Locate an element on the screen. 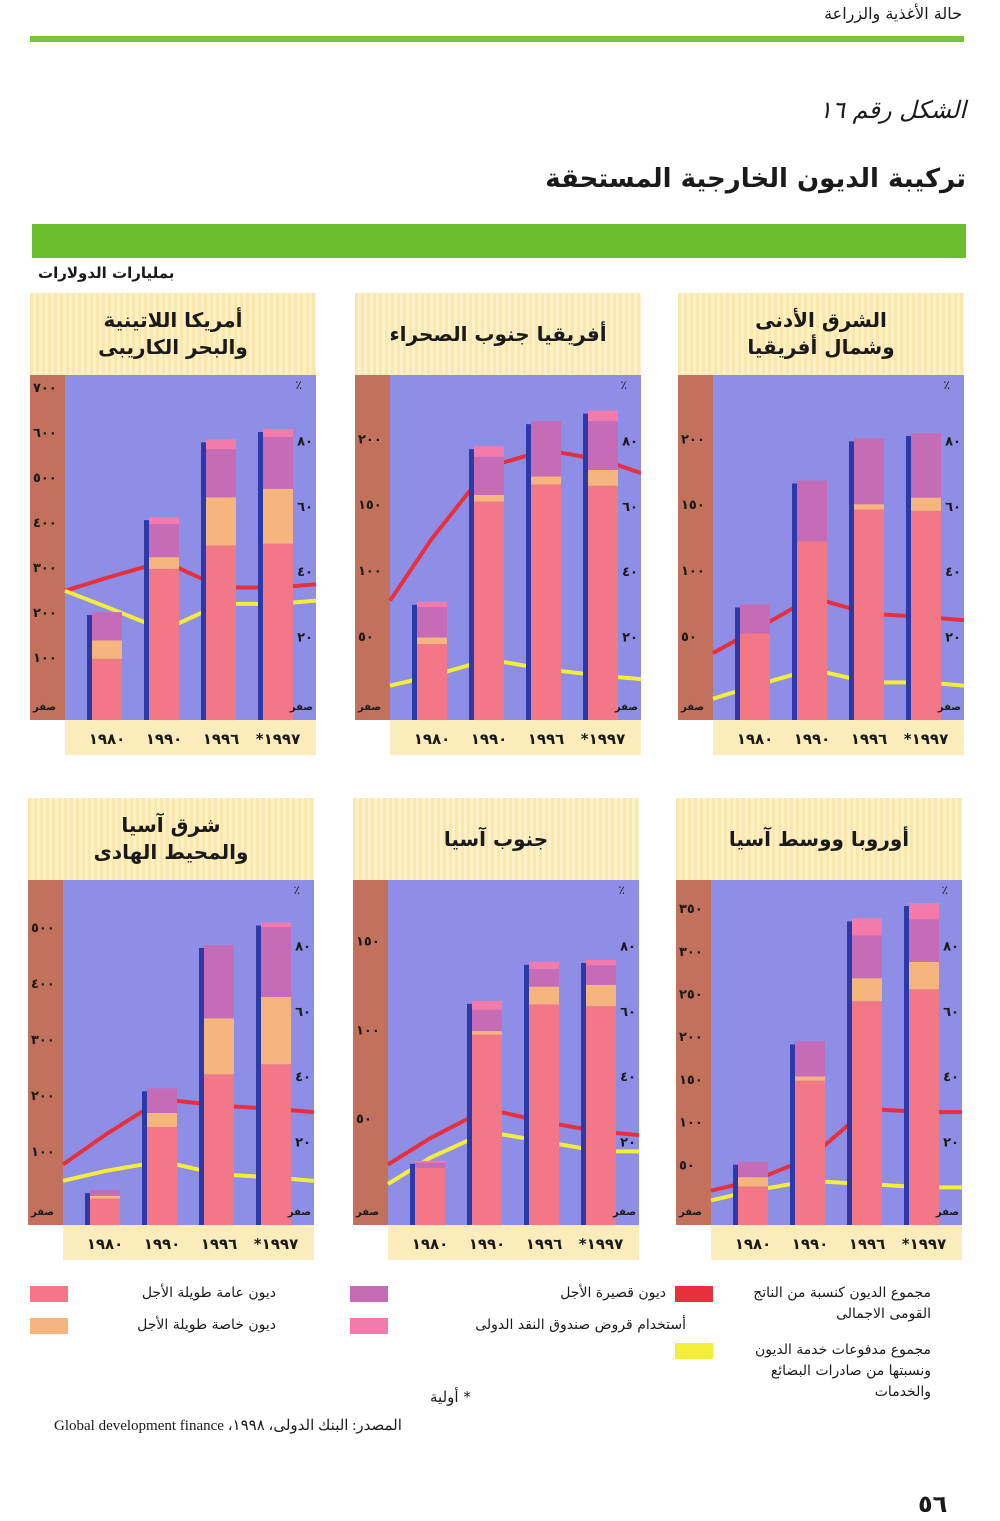  title-band is located at coordinates (499, 241).